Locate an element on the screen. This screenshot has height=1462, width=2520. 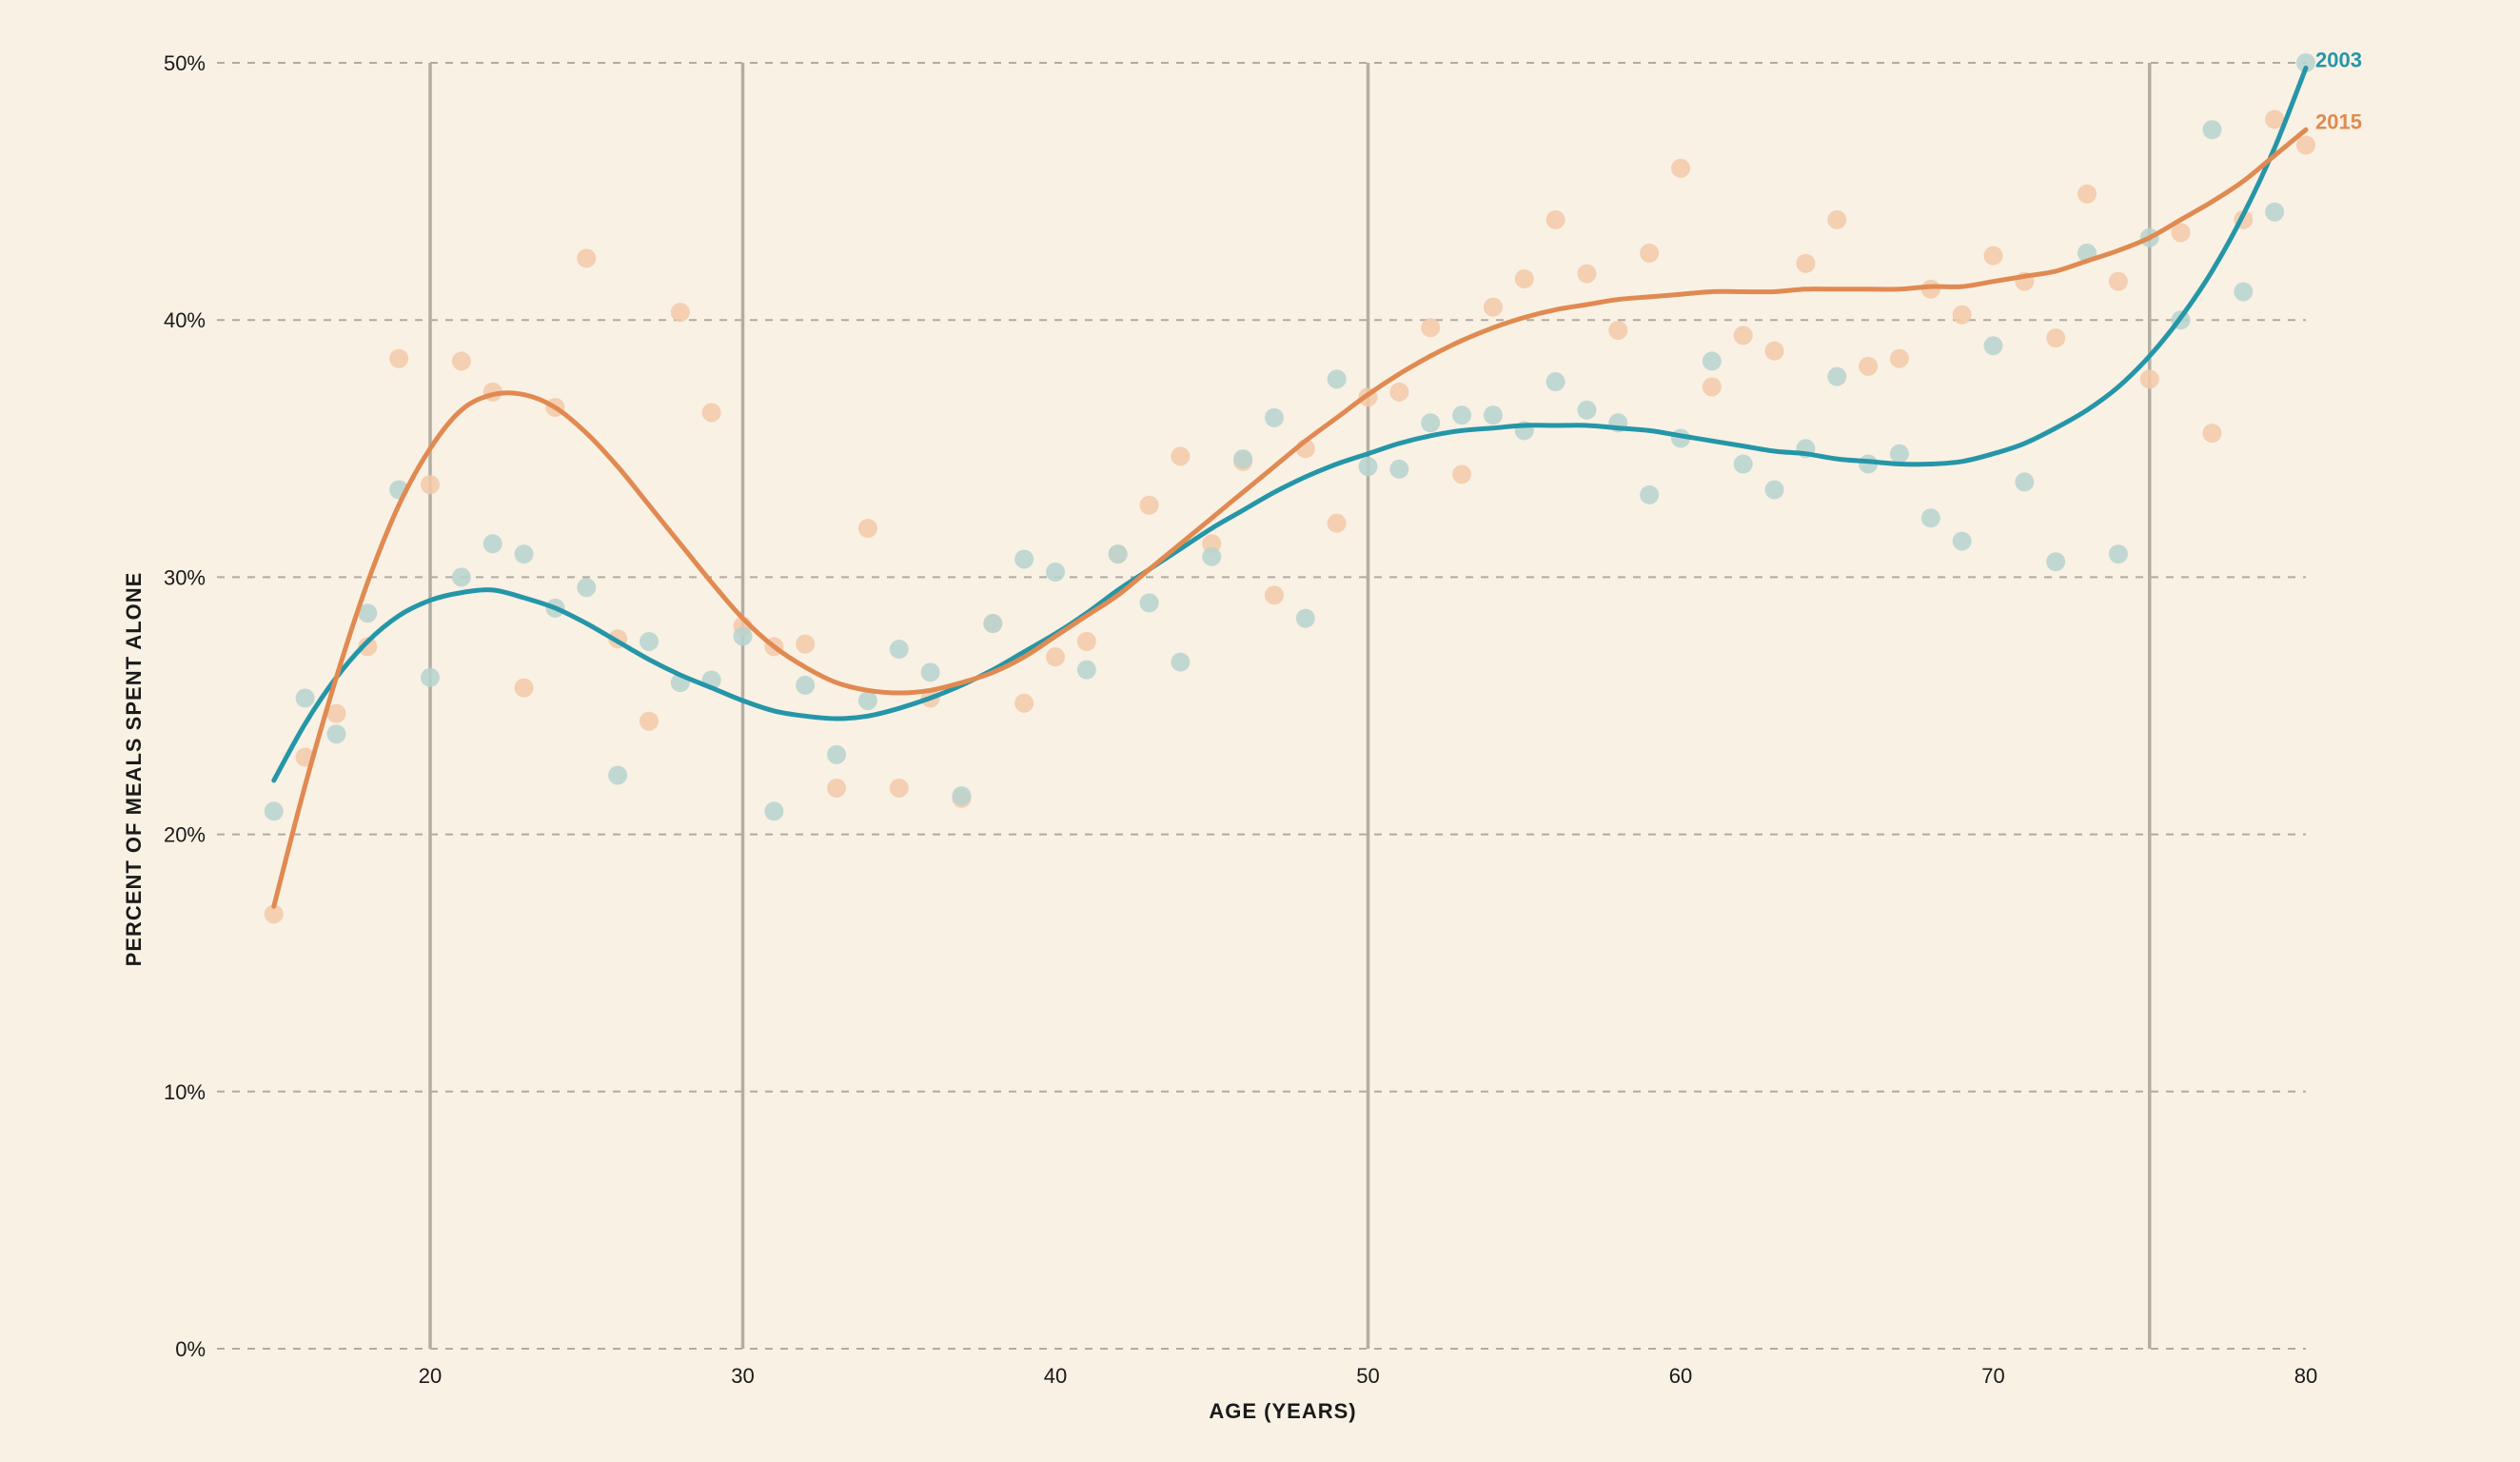
x-axis-title: AGE (YEARS) is located at coordinates (1282, 1411).